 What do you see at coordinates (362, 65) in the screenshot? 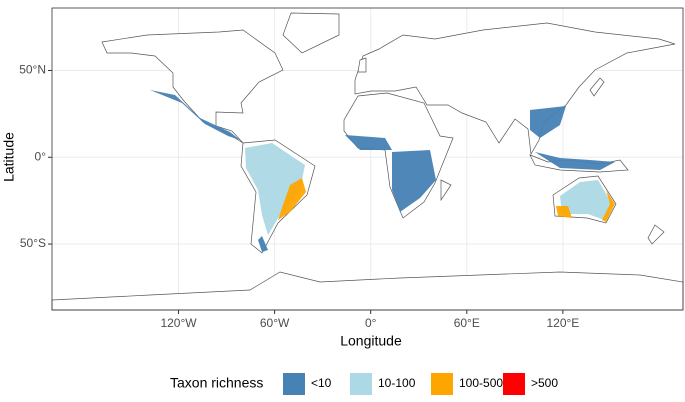
I see `great-britain` at bounding box center [362, 65].